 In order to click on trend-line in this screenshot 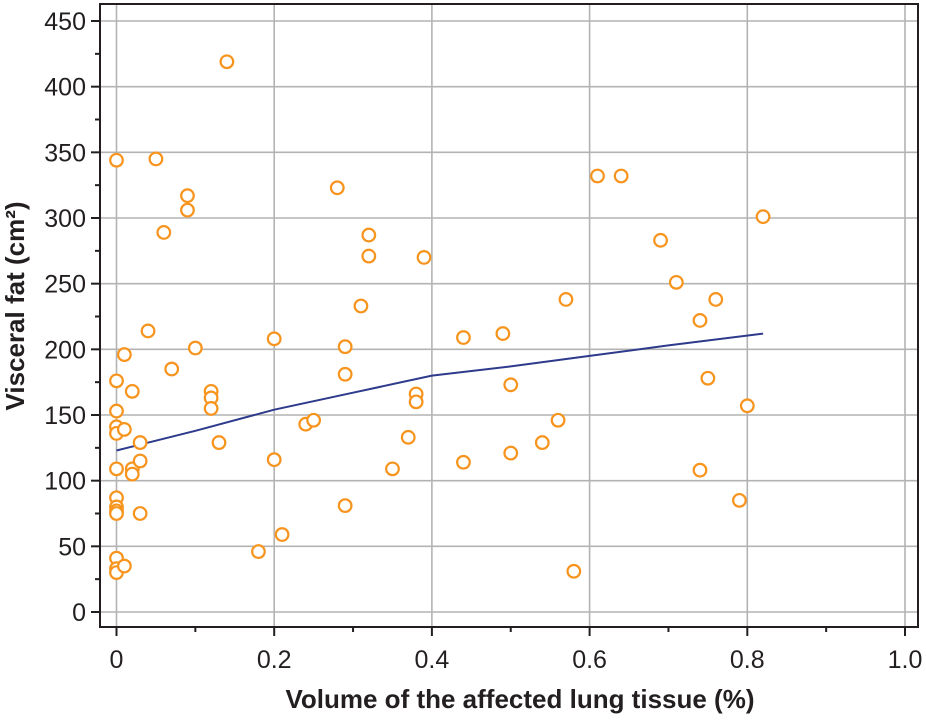, I will do `click(440, 392)`.